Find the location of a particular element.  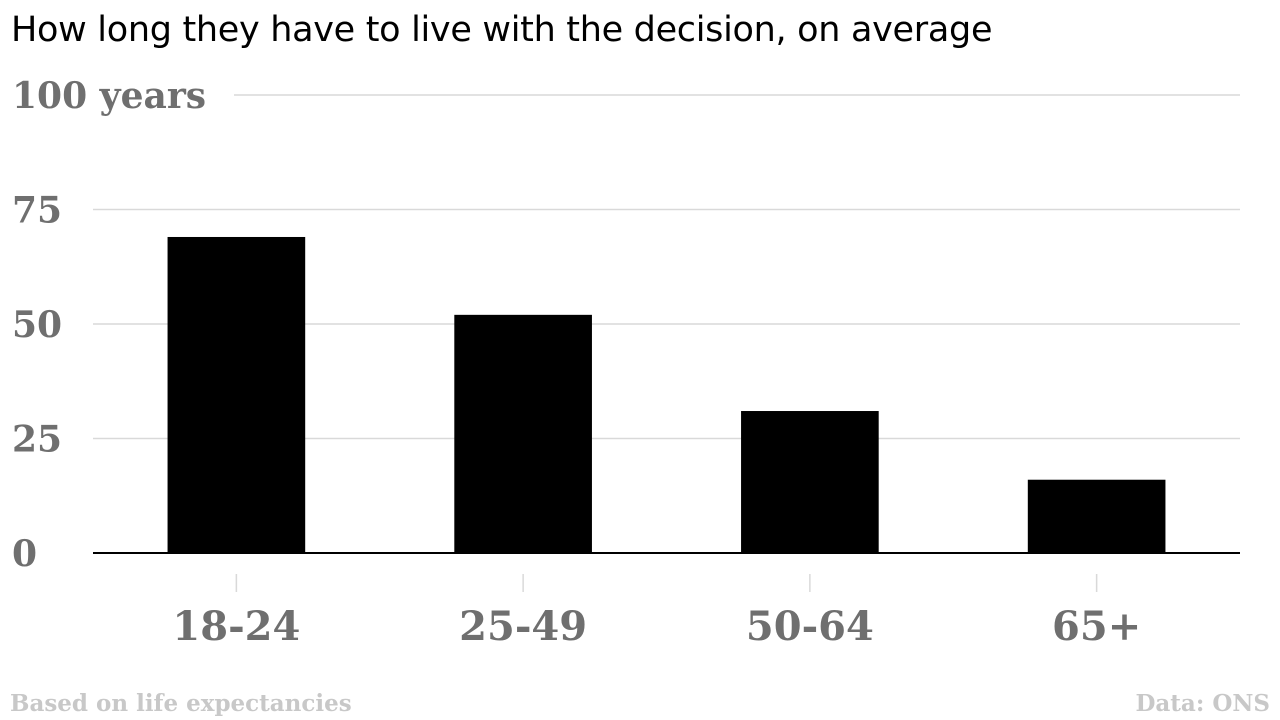

x-tick-label-25-49: 25-49 is located at coordinates (523, 626).